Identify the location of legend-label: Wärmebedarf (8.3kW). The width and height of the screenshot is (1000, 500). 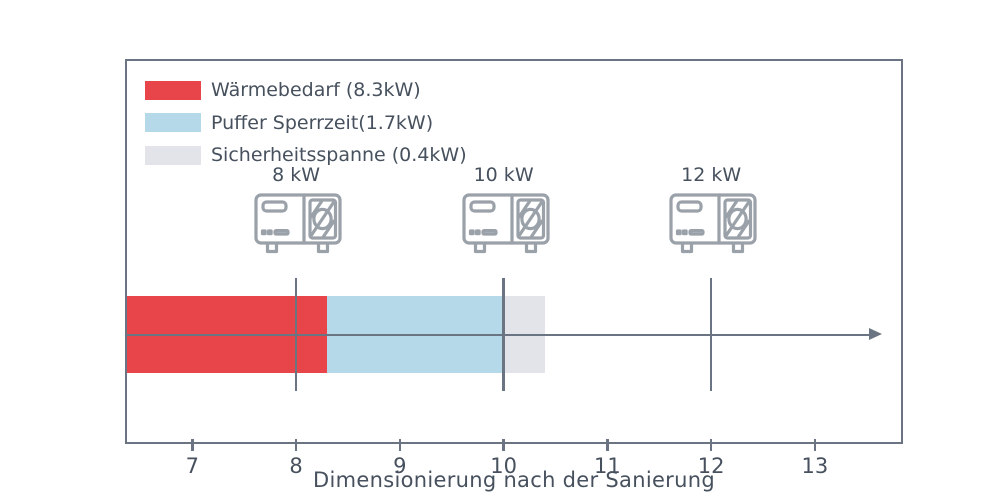
(316, 90).